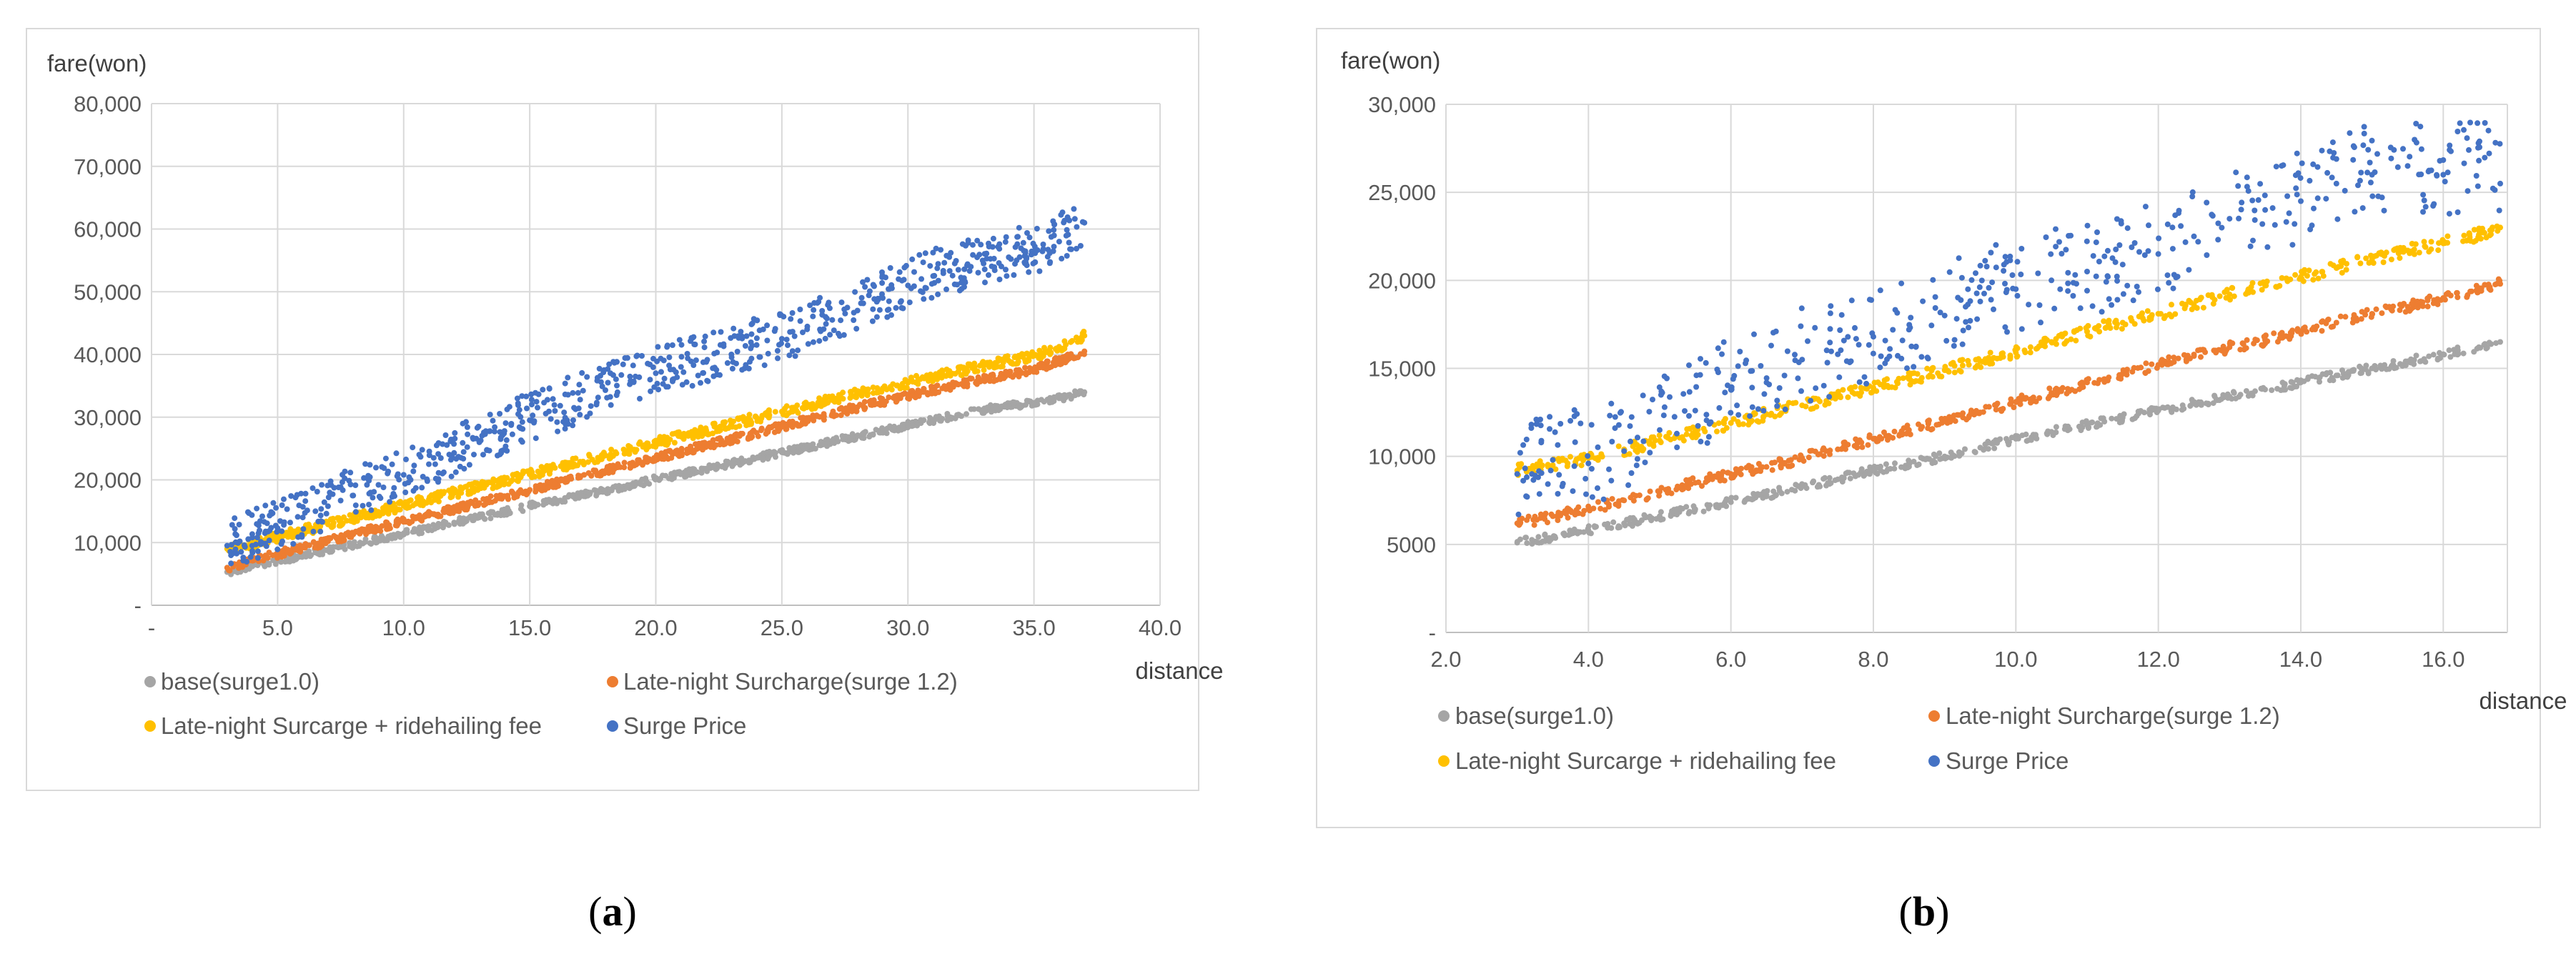  Describe the element at coordinates (656, 627) in the screenshot. I see `x-tick-label: 20.0` at that location.